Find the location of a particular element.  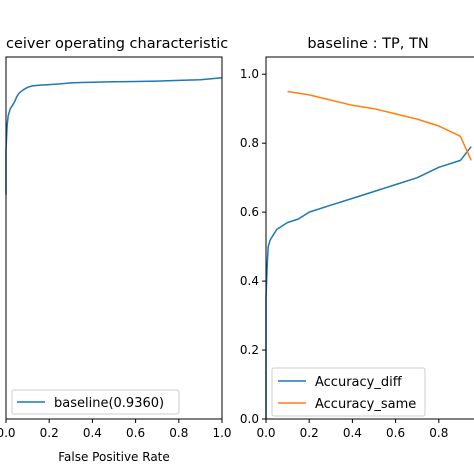

roc-legend-label-baseline: baseline(0.9360) is located at coordinates (109, 403).